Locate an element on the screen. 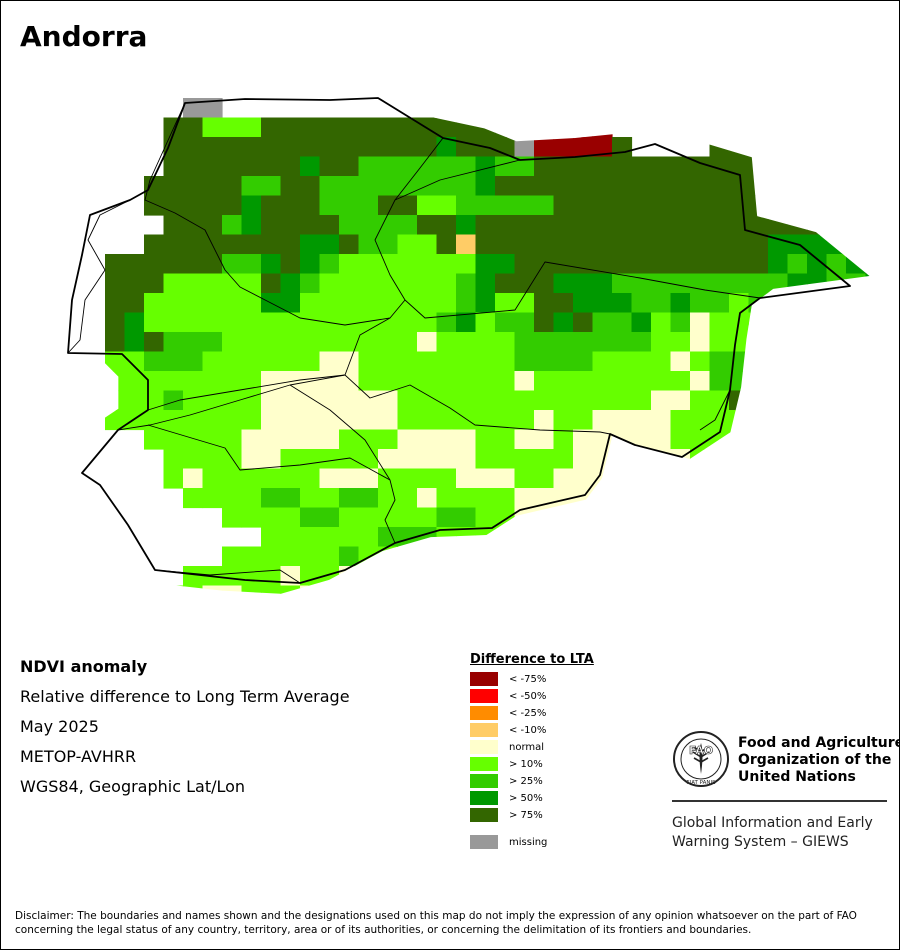 The image size is (900, 950). fao-motto: FIAT PANIS is located at coordinates (701, 783).